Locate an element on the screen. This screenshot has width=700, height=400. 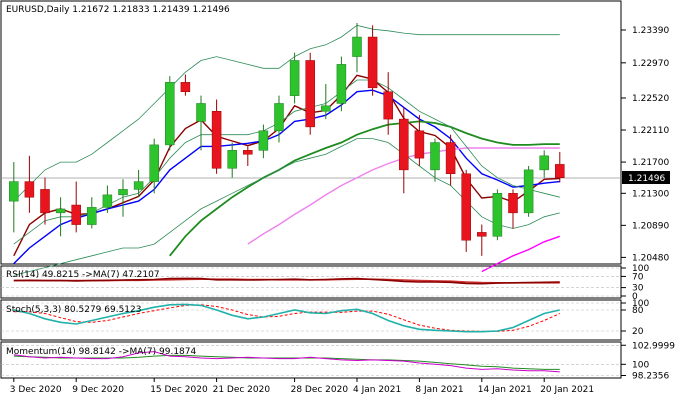
level-tick-label: 0 is located at coordinates (635, 297).